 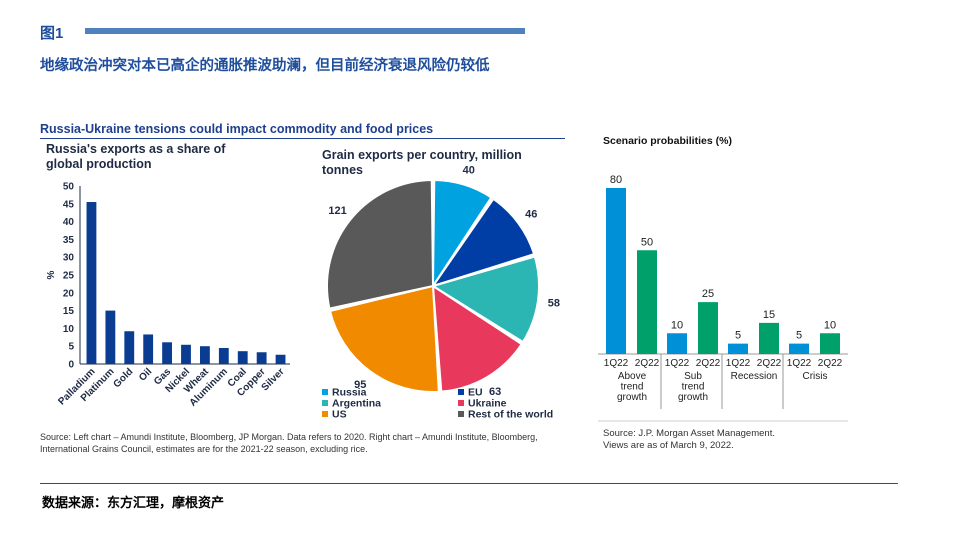 What do you see at coordinates (554, 304) in the screenshot?
I see `pie-value-label-argentina: 58` at bounding box center [554, 304].